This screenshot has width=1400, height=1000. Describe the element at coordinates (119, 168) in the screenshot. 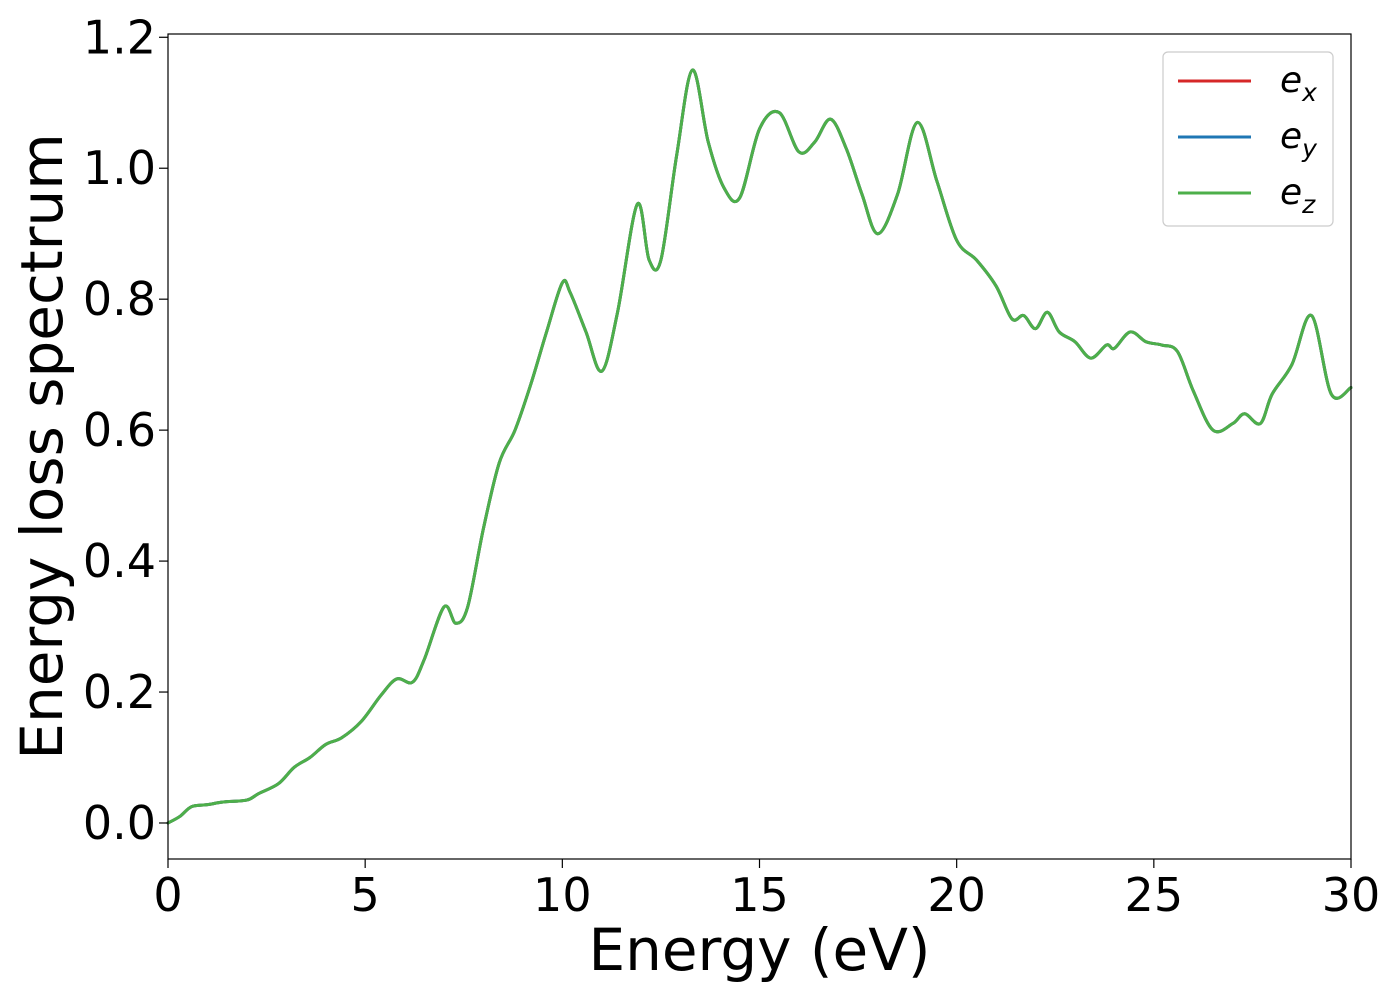

I see `y-tick-label: 1.0` at that location.